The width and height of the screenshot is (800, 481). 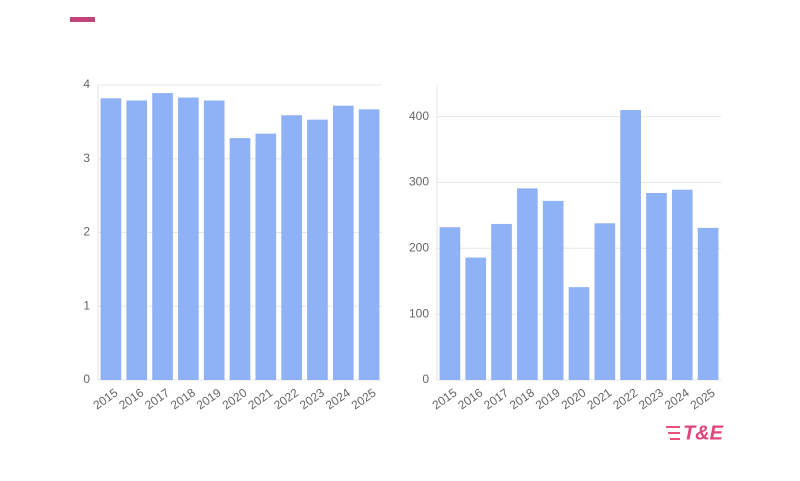 I want to click on y-tick-label: 100, so click(x=419, y=313).